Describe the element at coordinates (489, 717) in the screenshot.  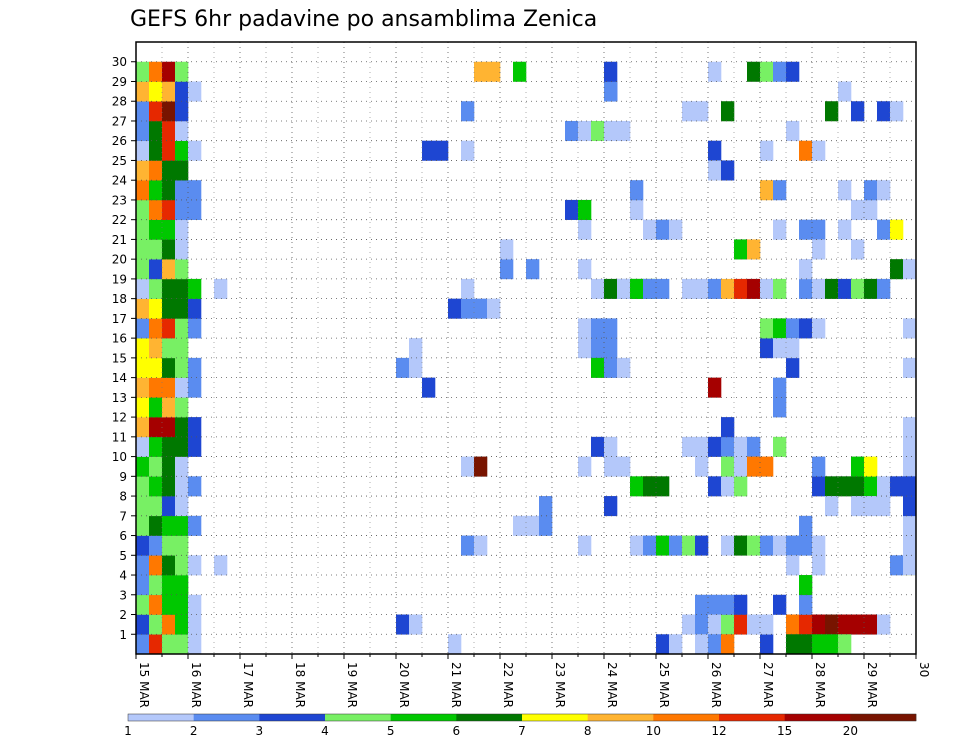
I see `colorbar-segment` at that location.